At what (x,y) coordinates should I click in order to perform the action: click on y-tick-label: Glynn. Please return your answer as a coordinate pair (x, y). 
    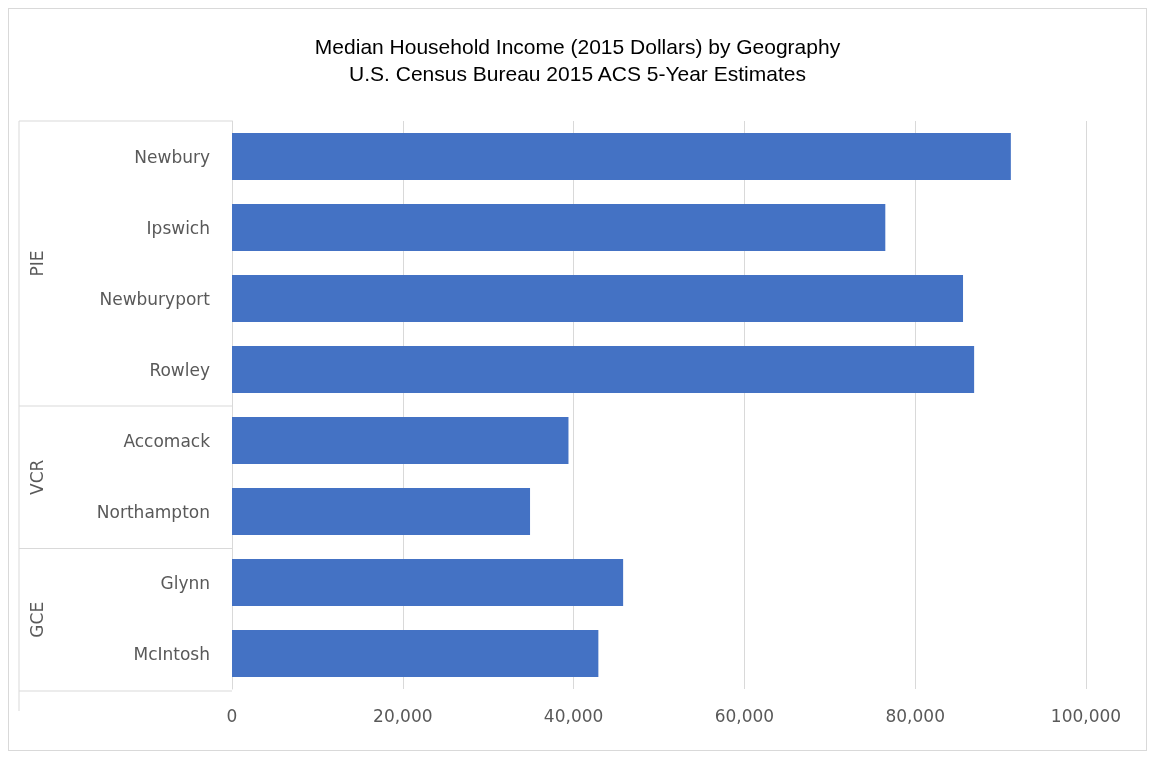
    Looking at the image, I should click on (185, 582).